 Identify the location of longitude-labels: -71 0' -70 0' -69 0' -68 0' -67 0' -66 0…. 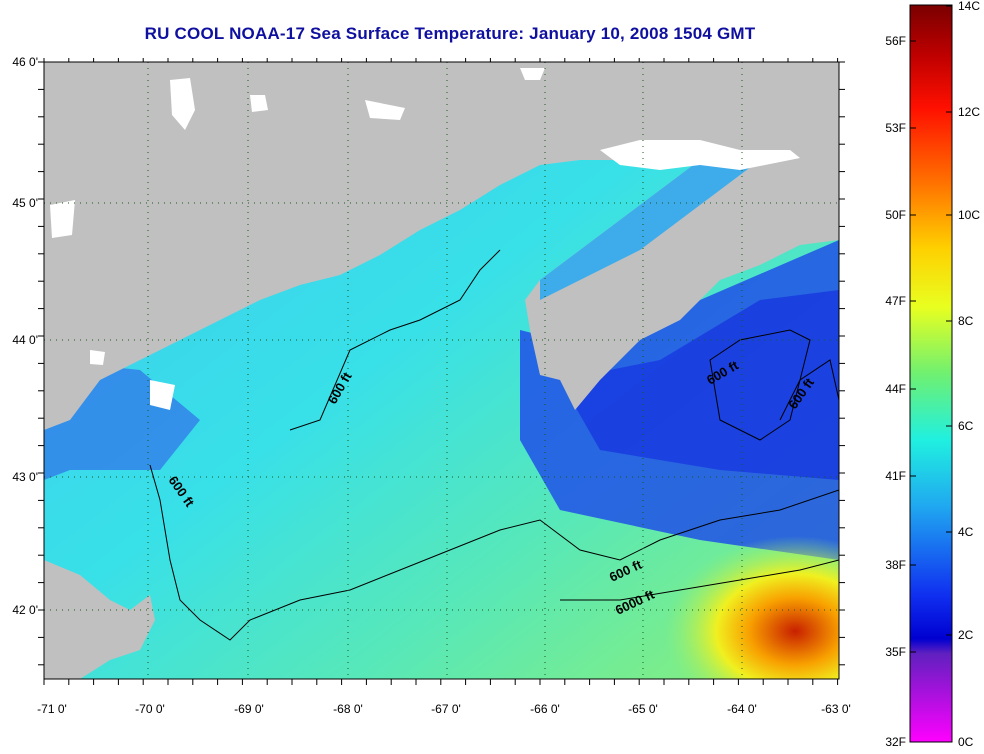
(444, 709).